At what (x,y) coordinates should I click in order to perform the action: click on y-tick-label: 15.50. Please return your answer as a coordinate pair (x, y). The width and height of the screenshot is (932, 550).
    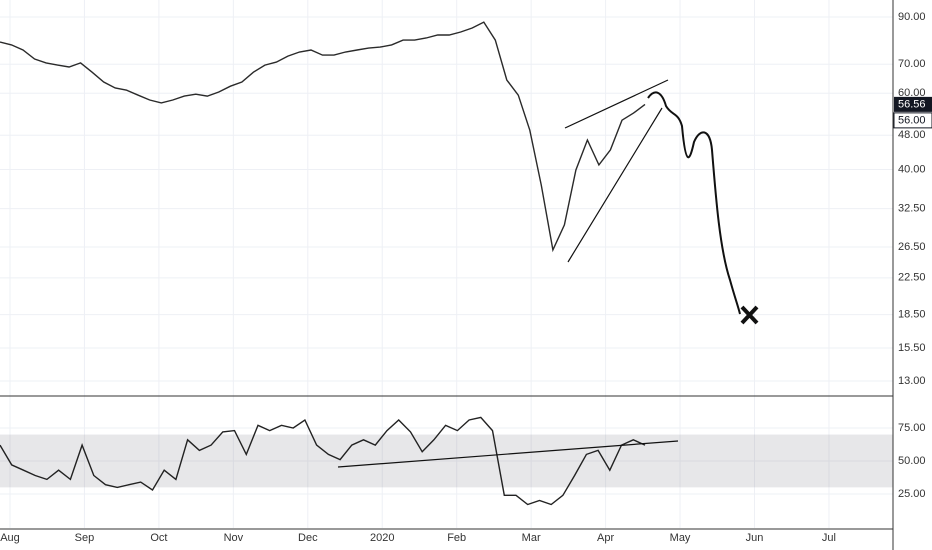
    Looking at the image, I should click on (912, 348).